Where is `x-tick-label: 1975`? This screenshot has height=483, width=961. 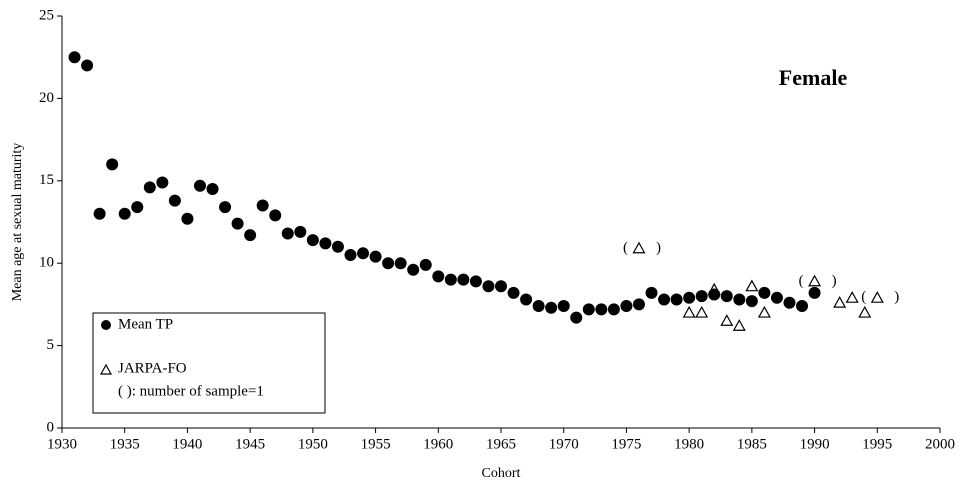 x-tick-label: 1975 is located at coordinates (626, 444).